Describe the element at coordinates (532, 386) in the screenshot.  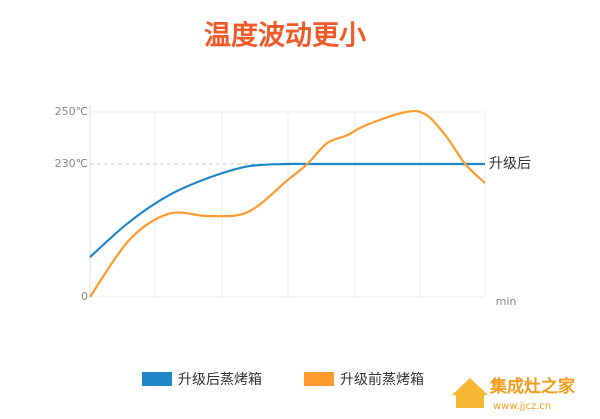
I see `watermark-text: 集成灶之家` at that location.